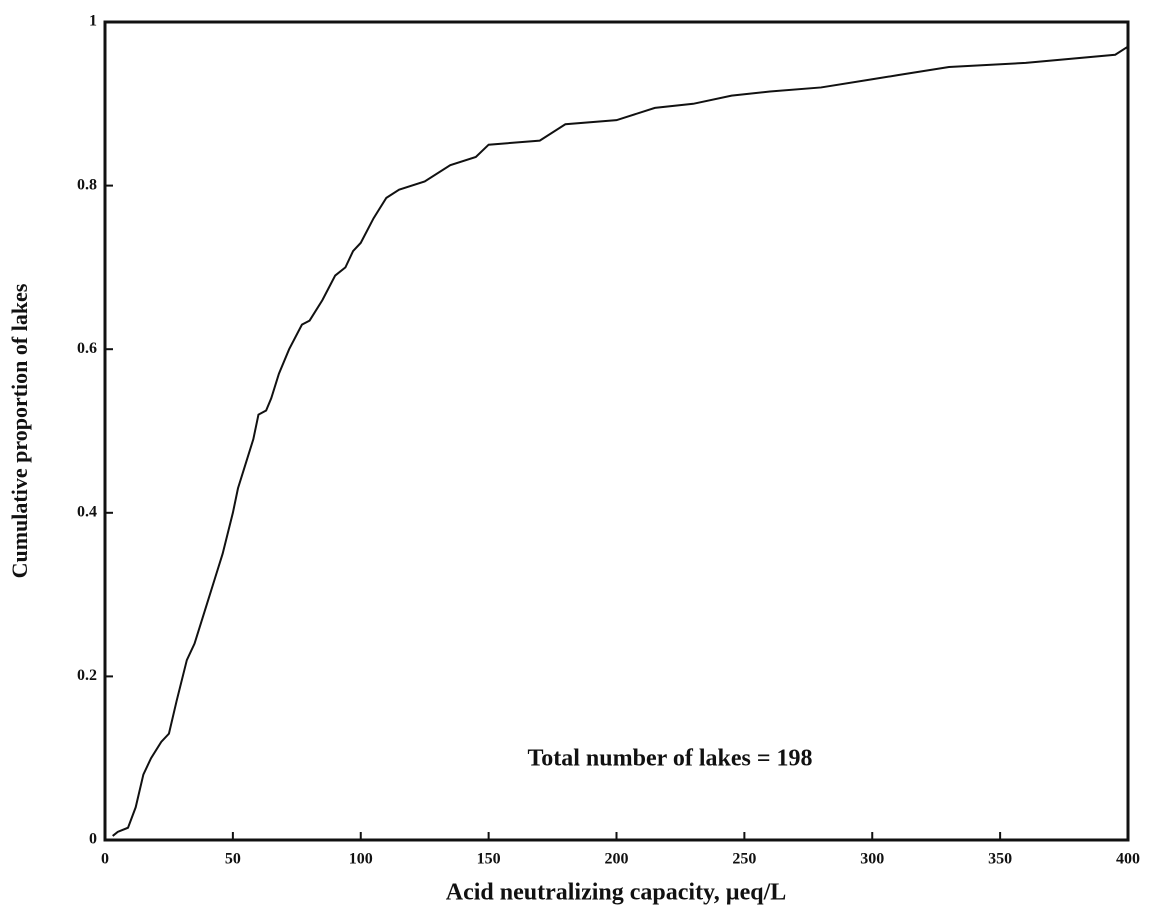 The height and width of the screenshot is (921, 1151). I want to click on x-tick-label: 0, so click(105, 859).